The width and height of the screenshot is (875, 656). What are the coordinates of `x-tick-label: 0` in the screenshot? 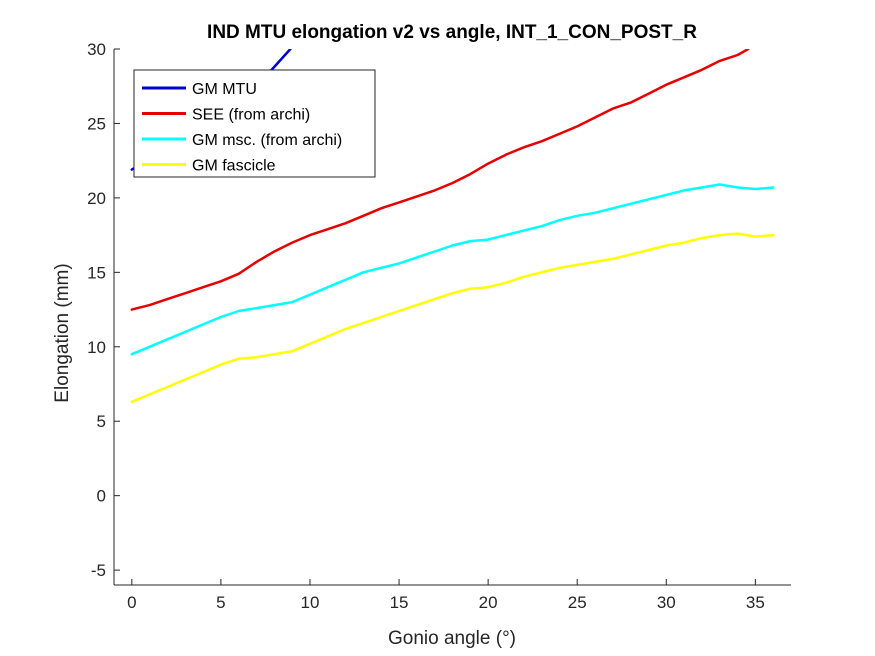 It's located at (131, 602).